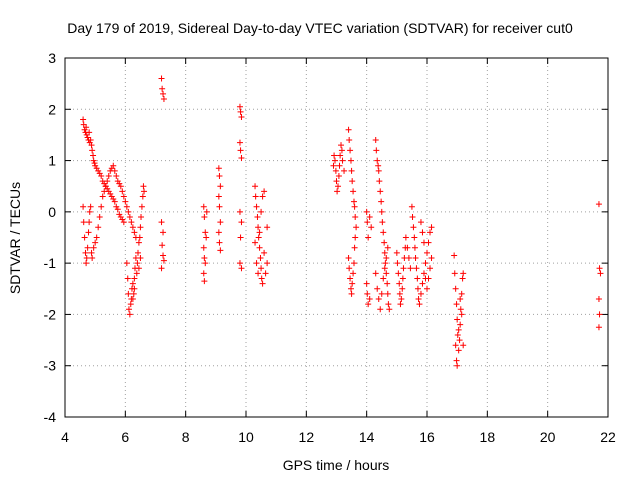  I want to click on y-tick-label: -3, so click(50, 366).